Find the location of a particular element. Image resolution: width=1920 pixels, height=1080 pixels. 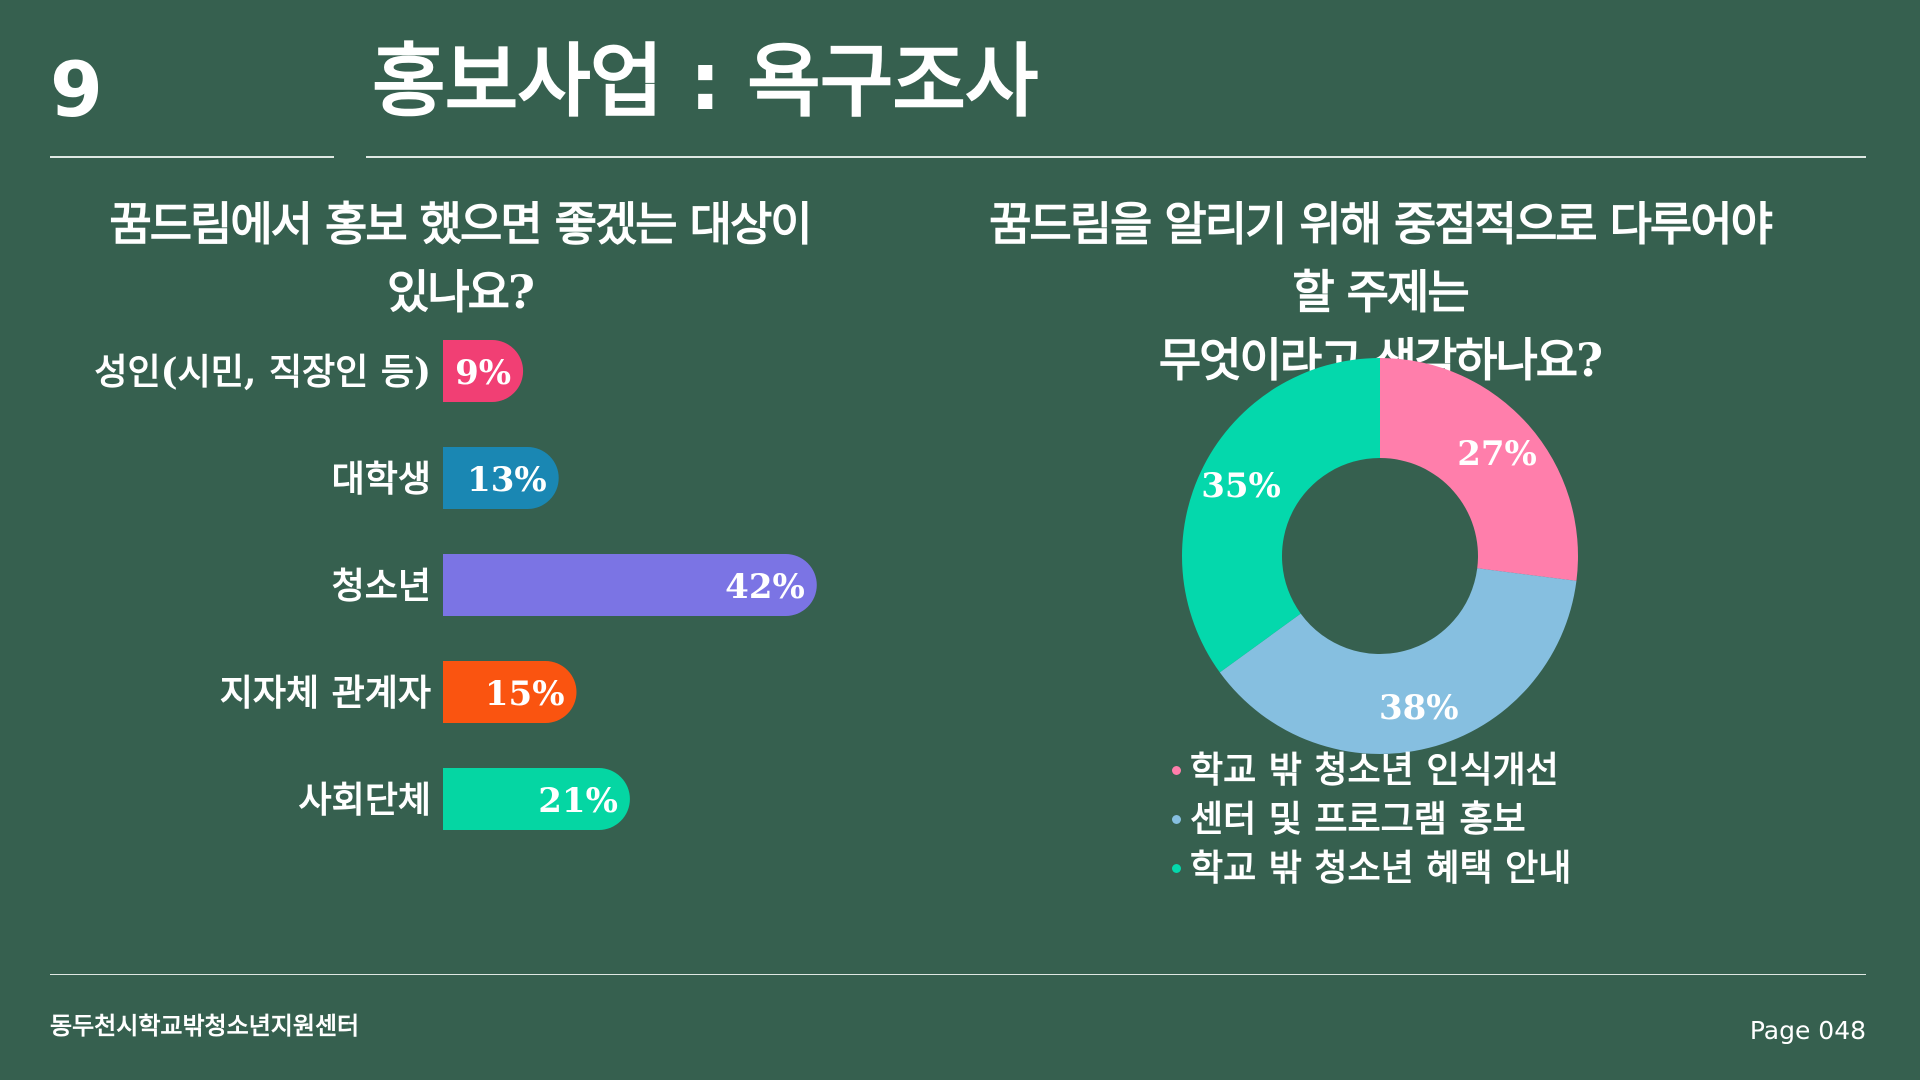

footer-page-number: Page 048 is located at coordinates (1807, 1030).